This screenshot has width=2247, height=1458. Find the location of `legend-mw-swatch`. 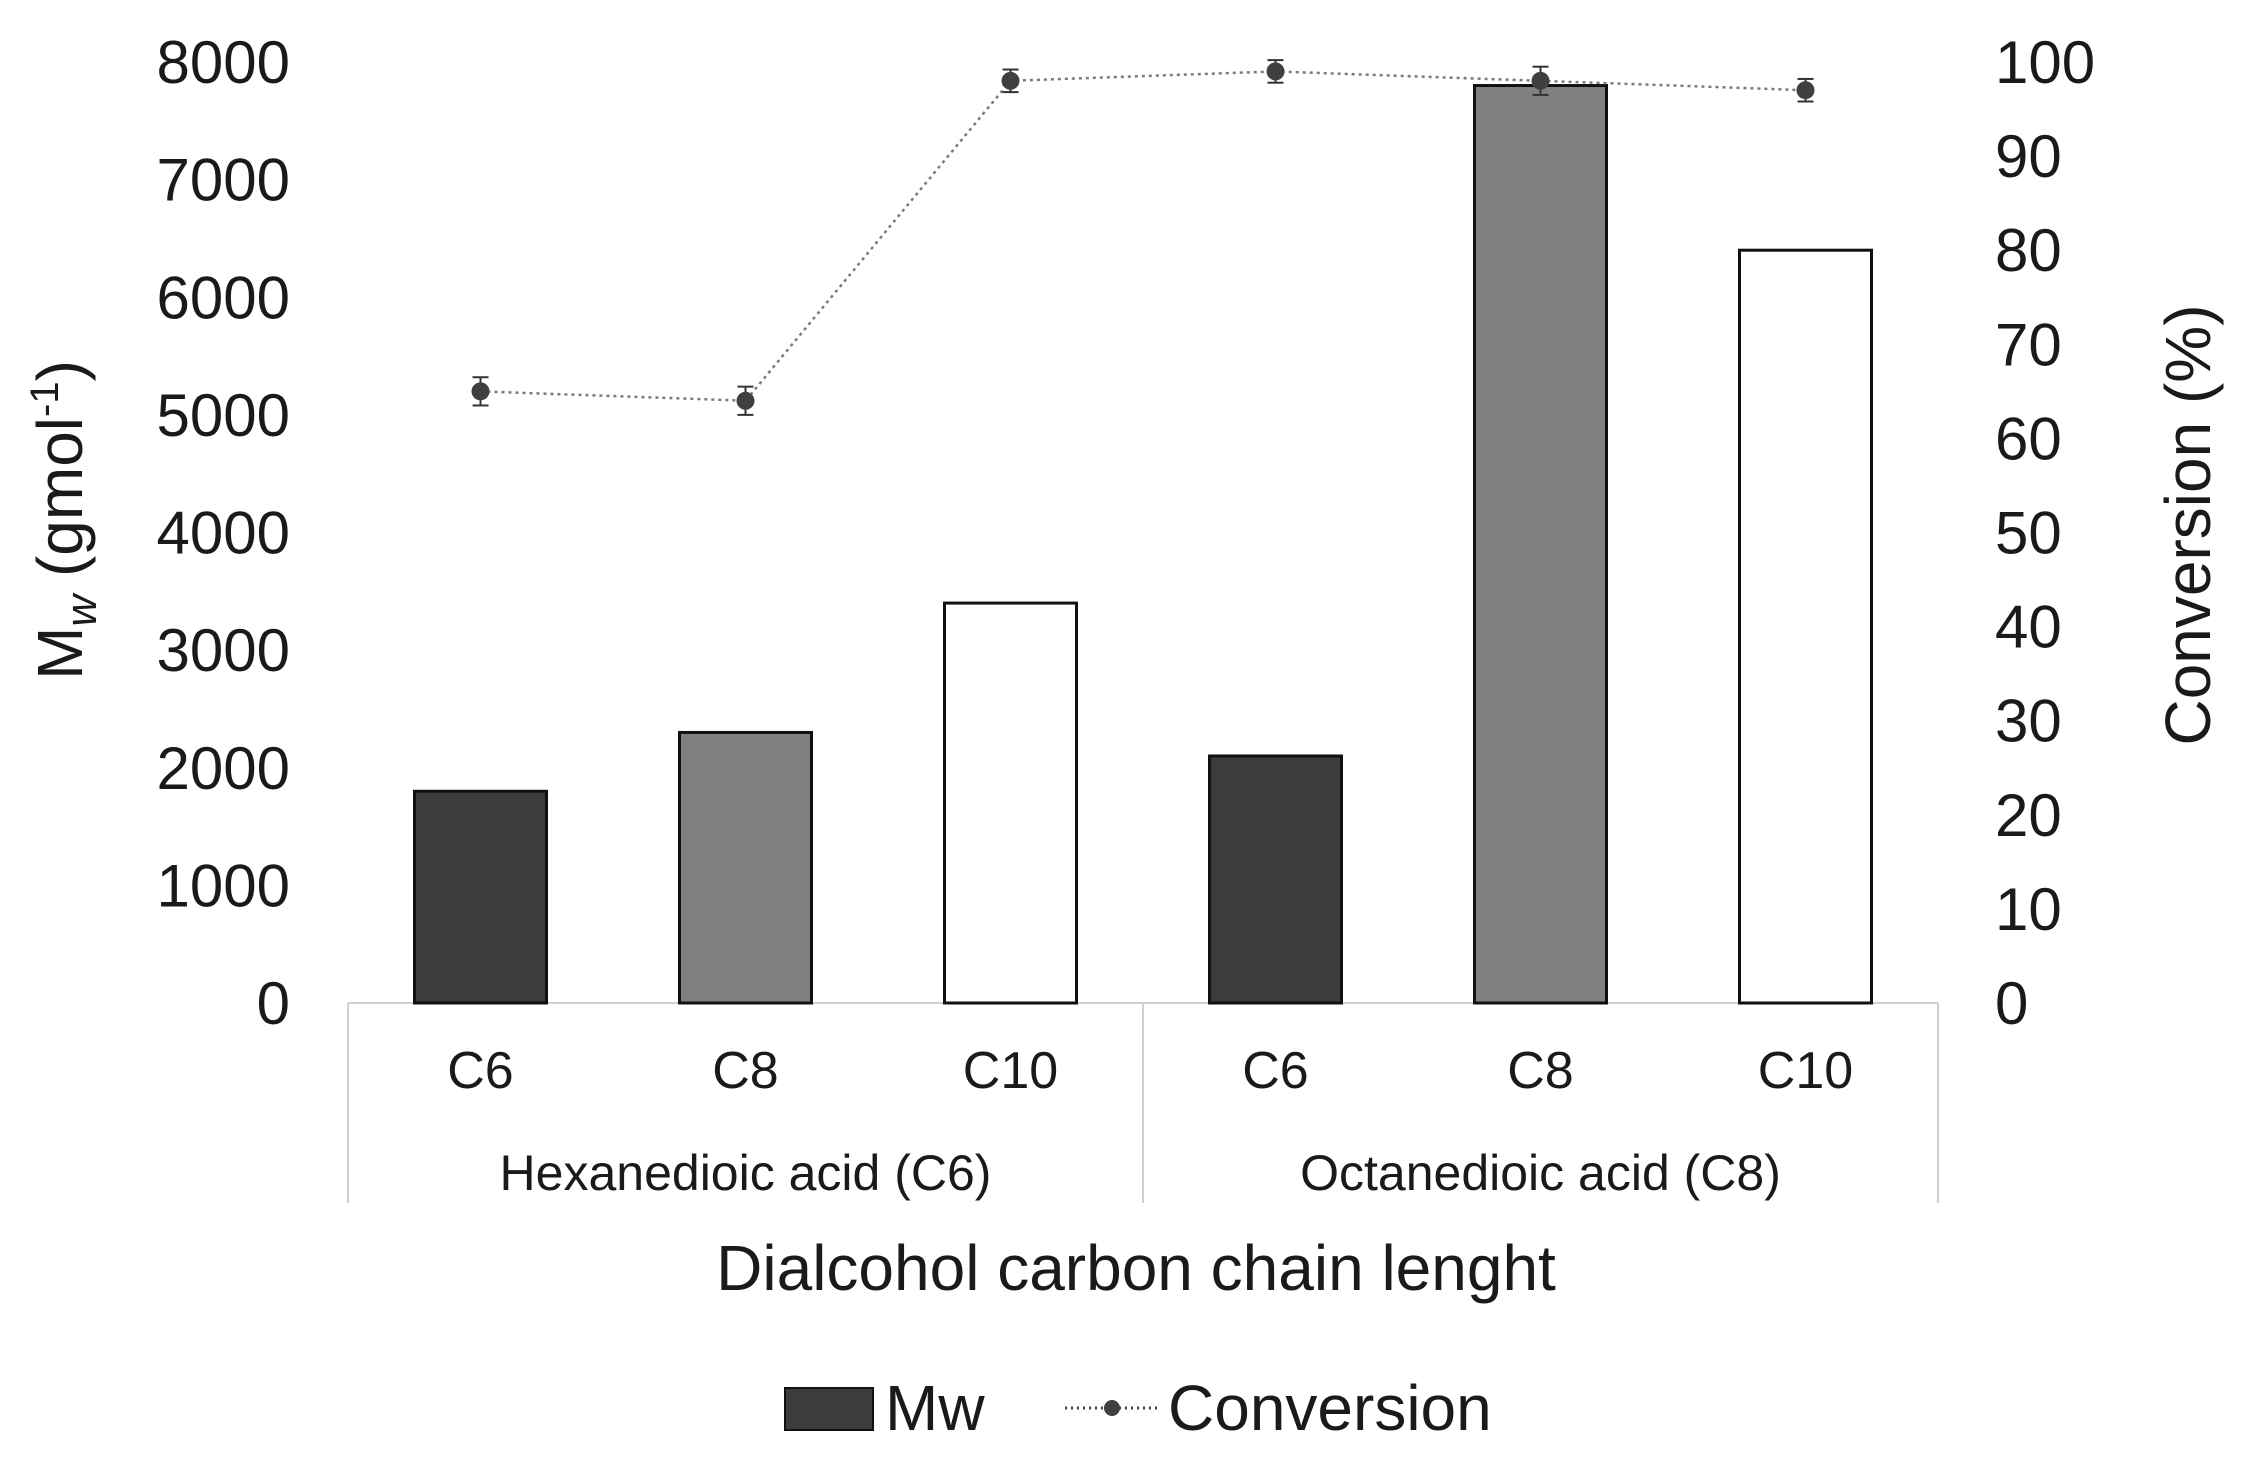

legend-mw-swatch is located at coordinates (829, 1409).